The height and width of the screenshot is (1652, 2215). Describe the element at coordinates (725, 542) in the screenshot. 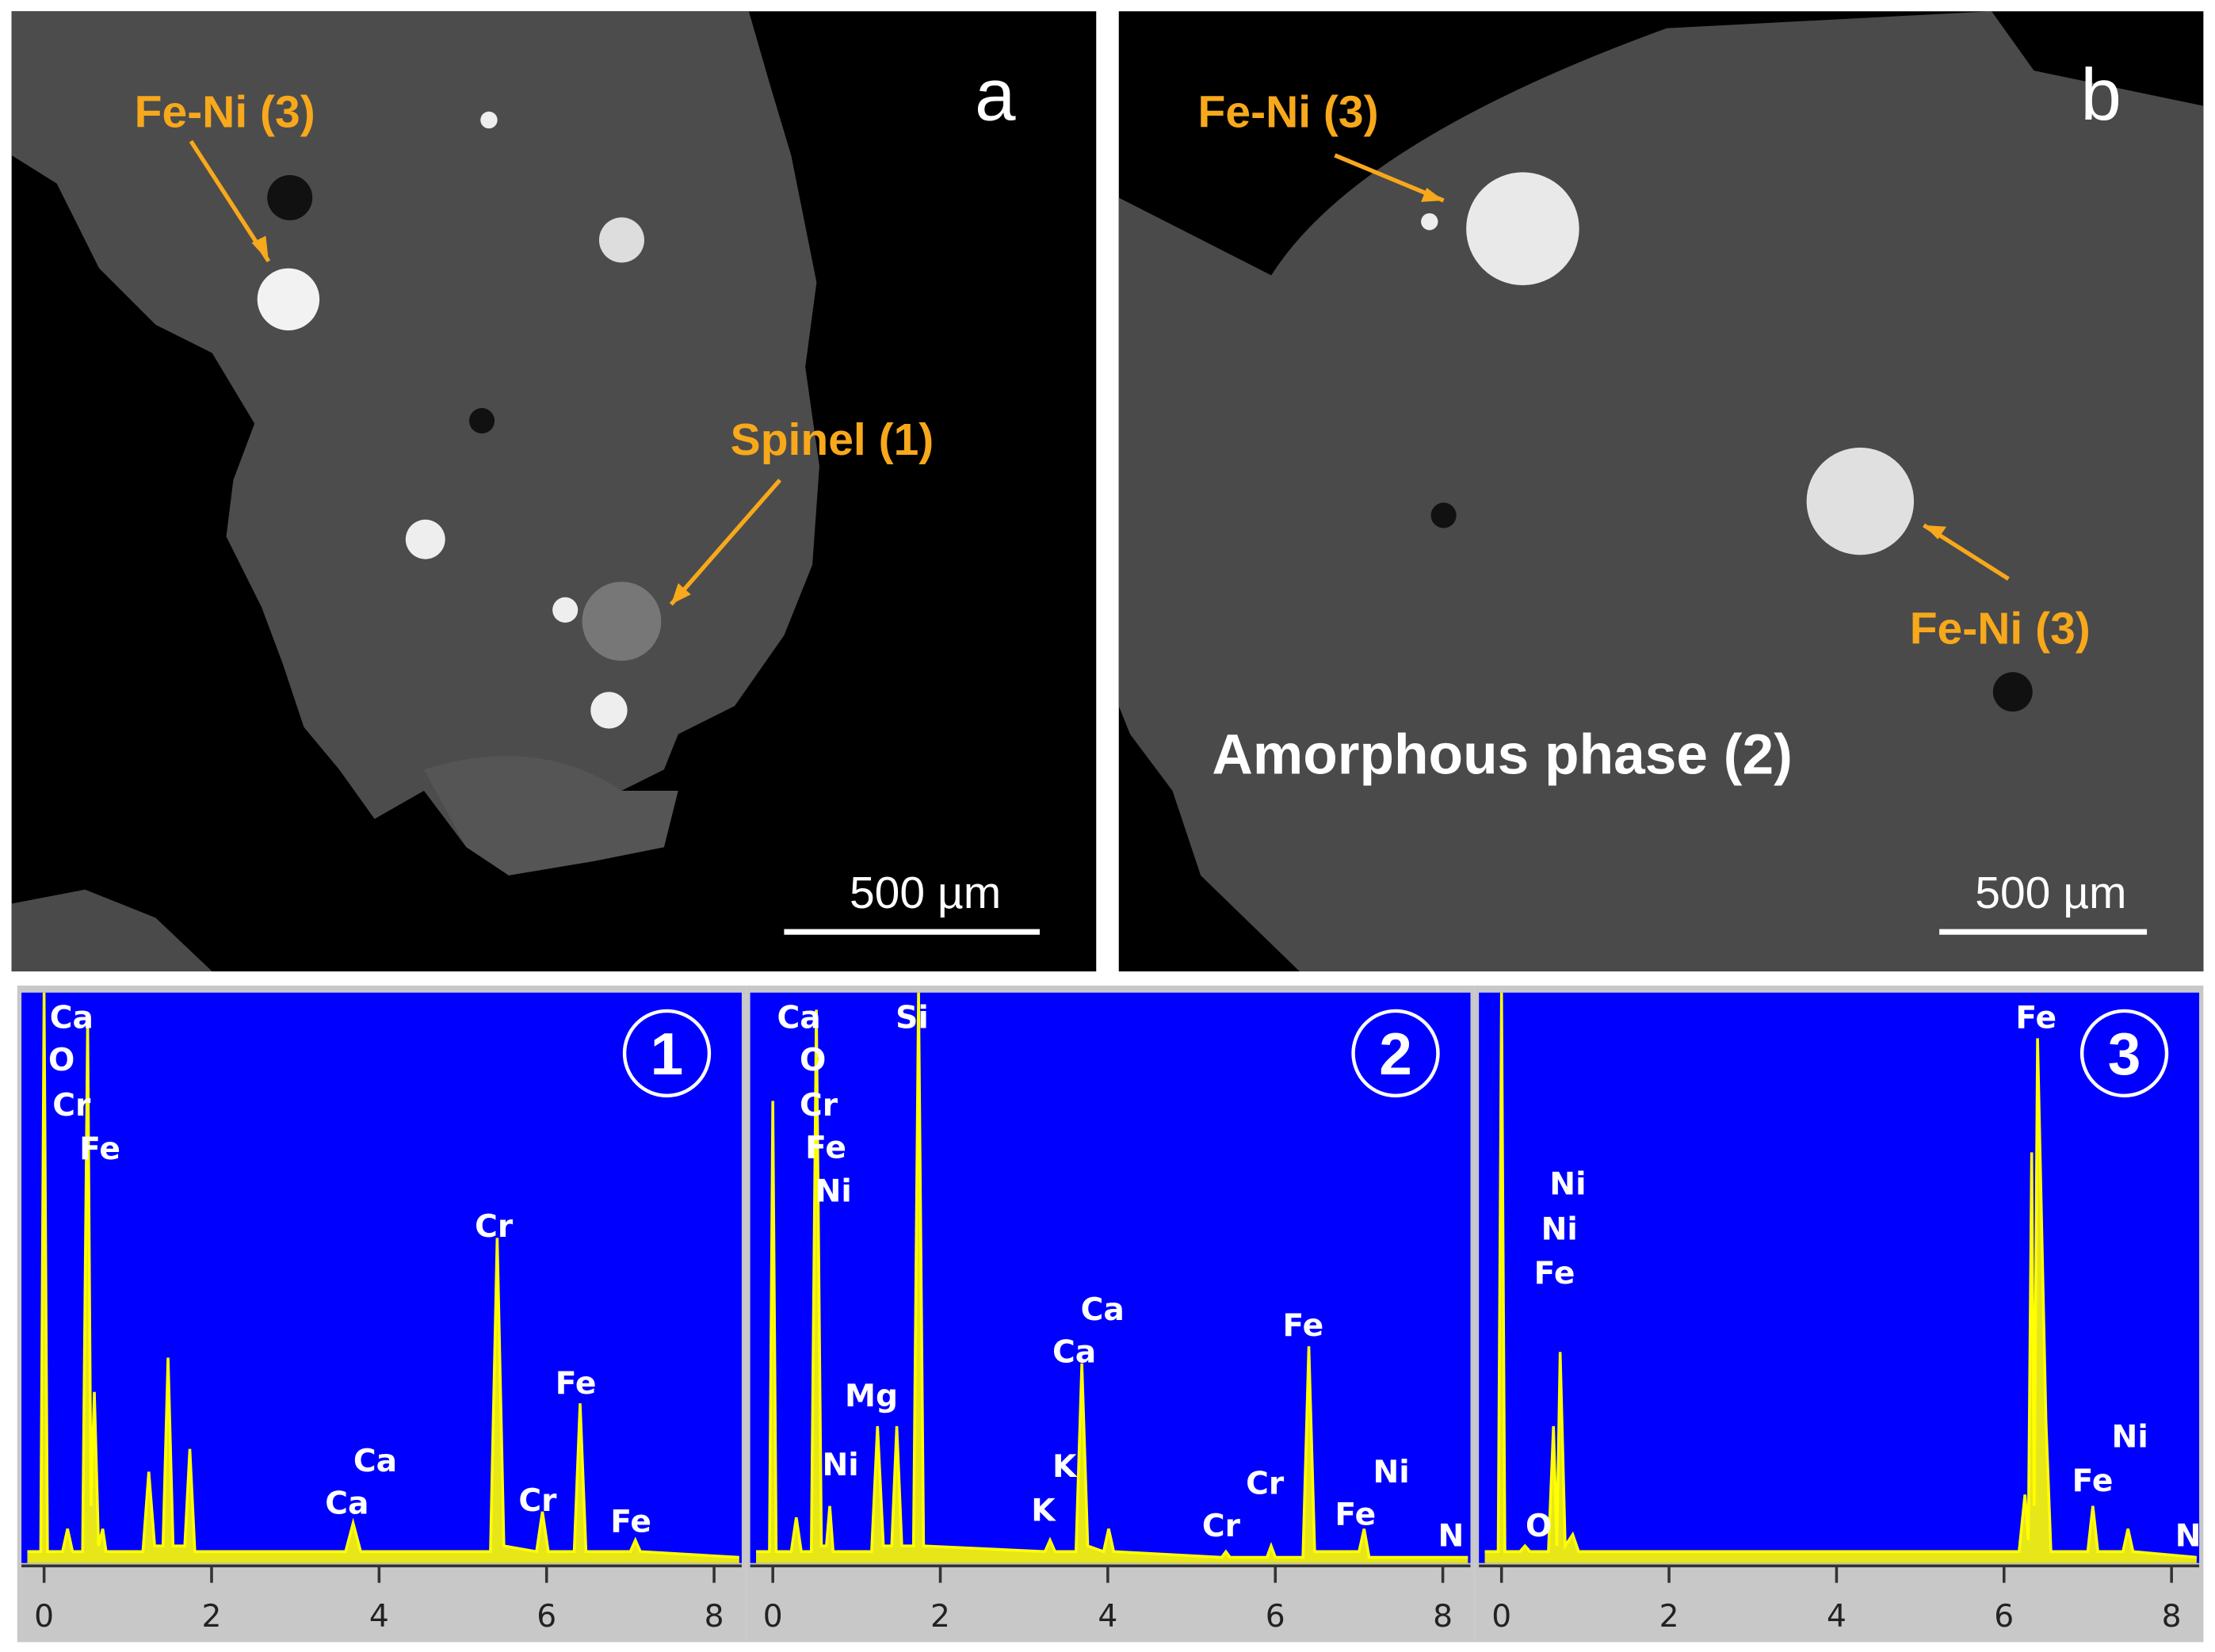

I see `arrow` at that location.